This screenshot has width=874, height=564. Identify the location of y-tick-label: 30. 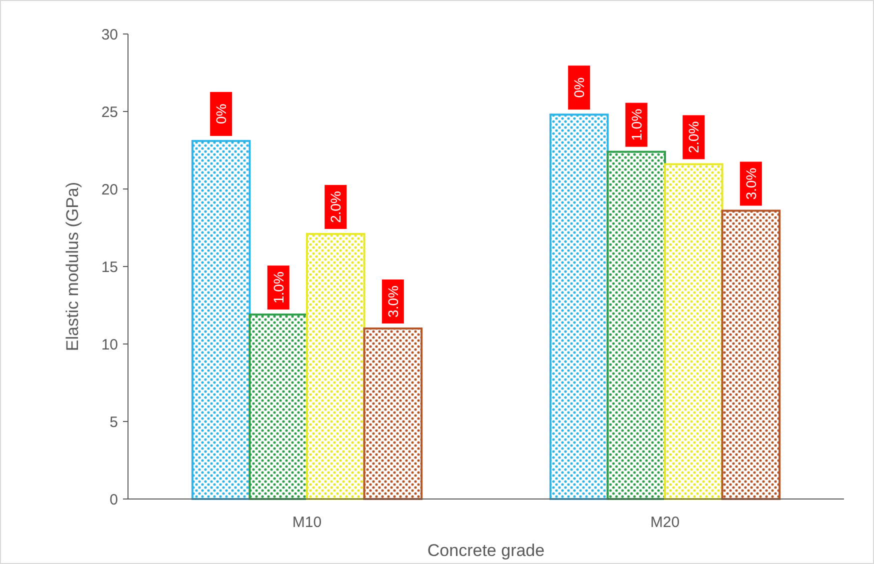
(109, 35).